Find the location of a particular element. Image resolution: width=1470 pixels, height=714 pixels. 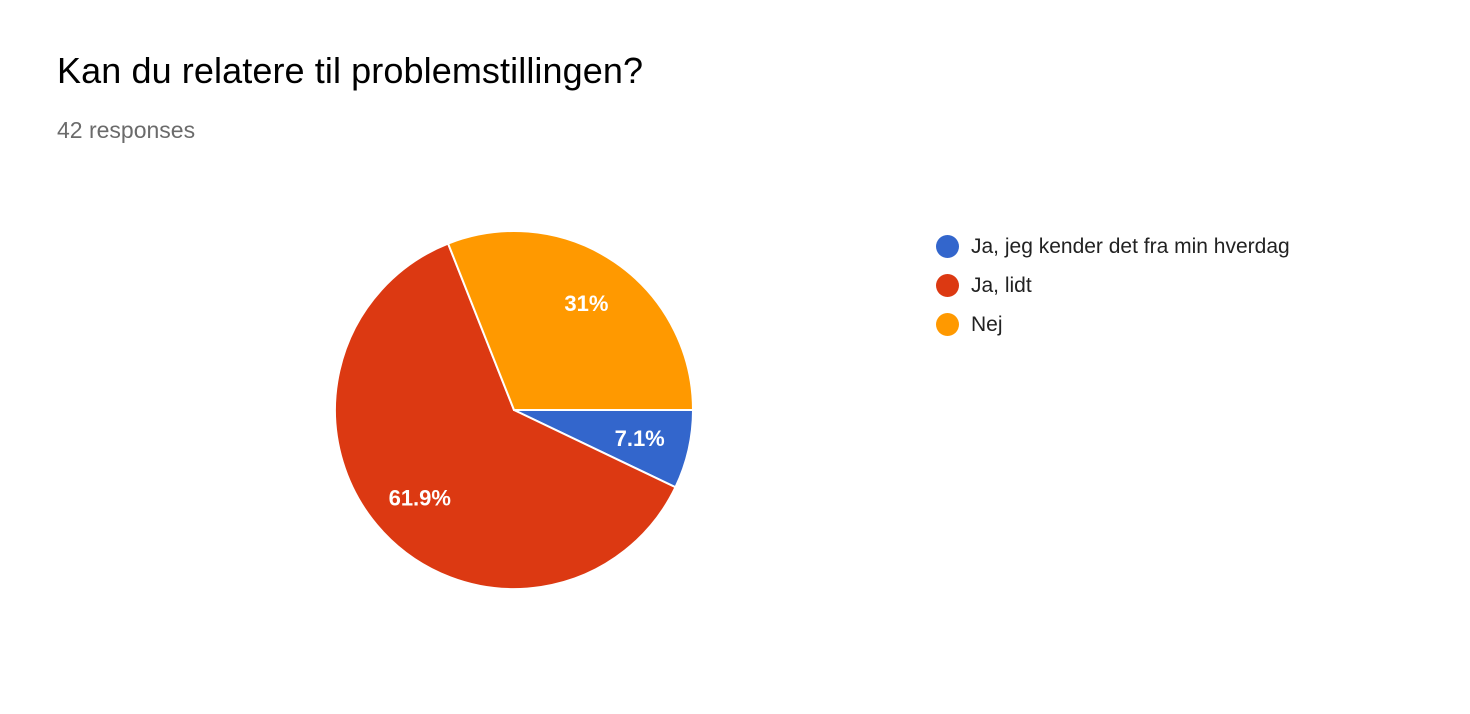

legend-item-ja-jeg-kender-det-fra-min-hverdag: Ja, jeg kender det fra min hverdag is located at coordinates (1113, 246).